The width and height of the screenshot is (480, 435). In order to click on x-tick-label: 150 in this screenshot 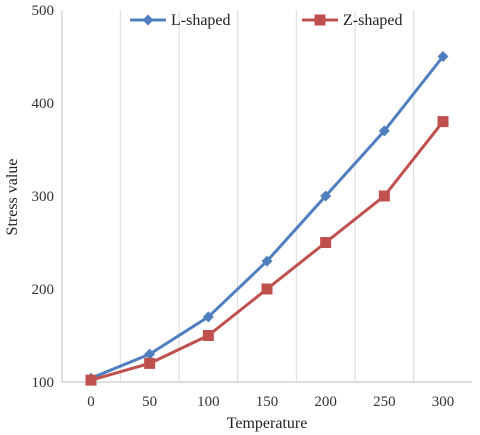, I will do `click(267, 402)`.